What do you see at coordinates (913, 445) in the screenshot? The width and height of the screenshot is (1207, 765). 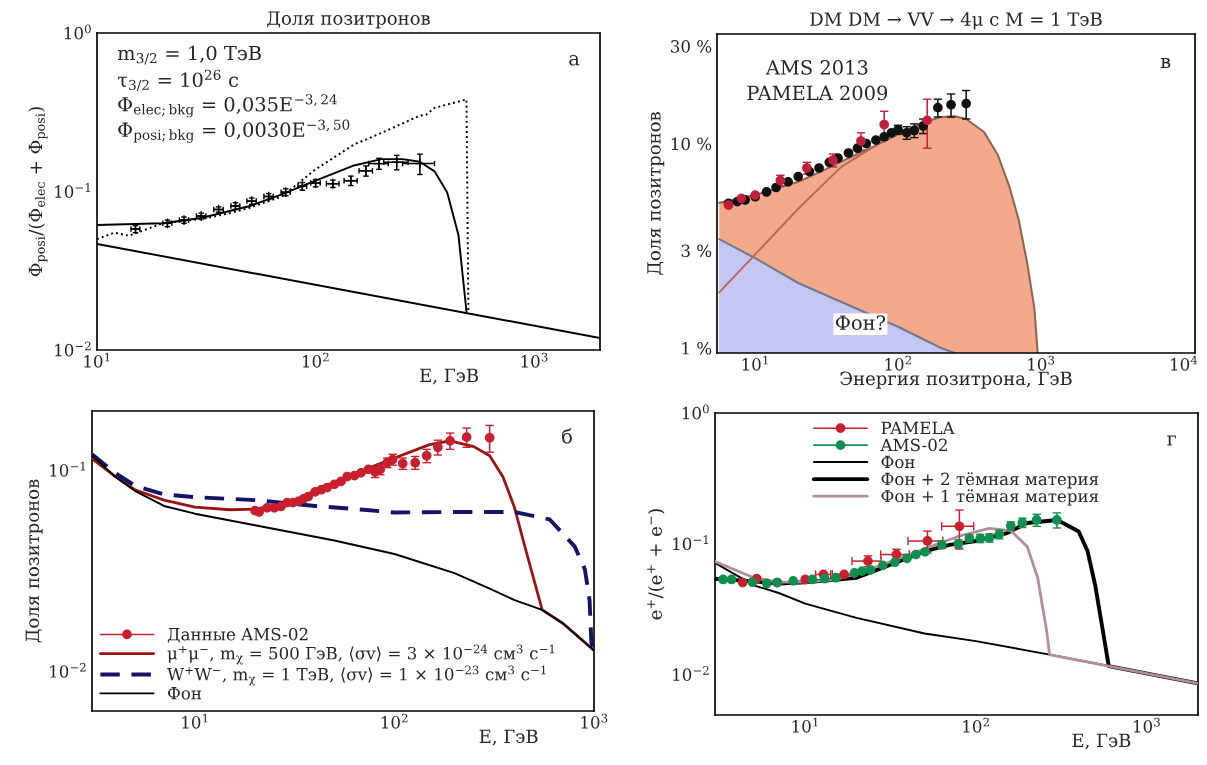 I see `legend-label: AMS-02` at bounding box center [913, 445].